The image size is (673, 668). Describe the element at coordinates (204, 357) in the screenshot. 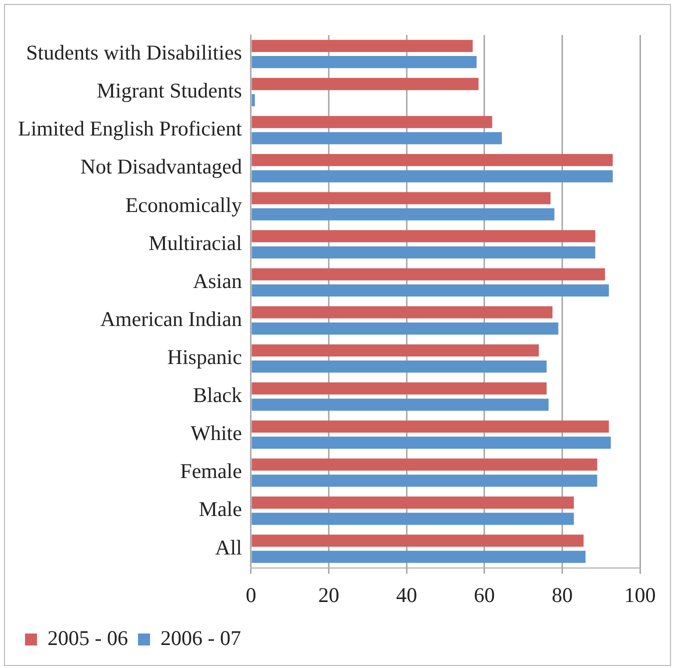

I see `y-tick-label: Hispanic` at that location.